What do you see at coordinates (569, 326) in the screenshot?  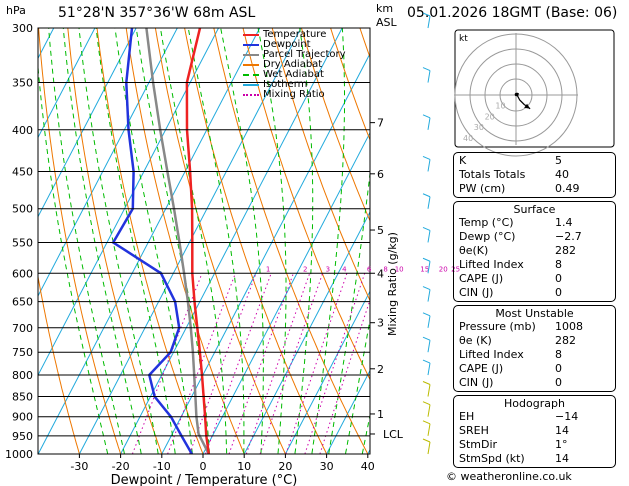 I see `most-unstable-value: 1008` at bounding box center [569, 326].